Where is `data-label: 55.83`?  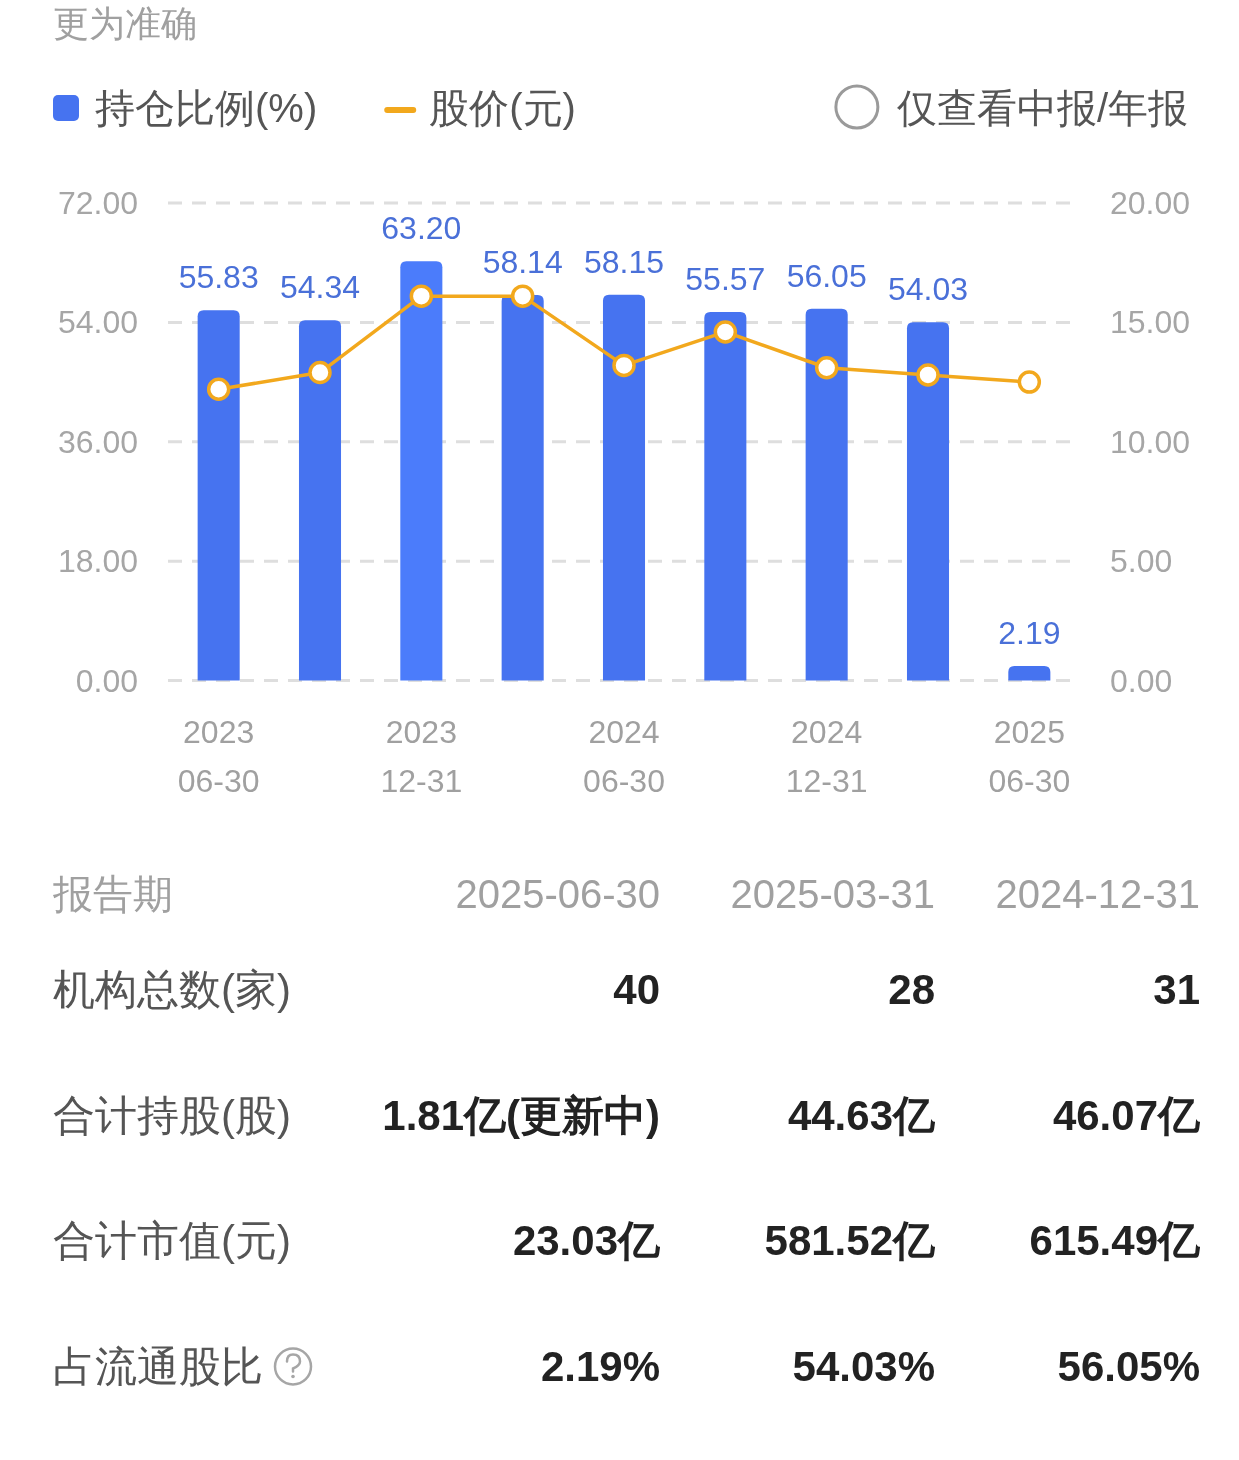
data-label: 55.83 is located at coordinates (218, 277).